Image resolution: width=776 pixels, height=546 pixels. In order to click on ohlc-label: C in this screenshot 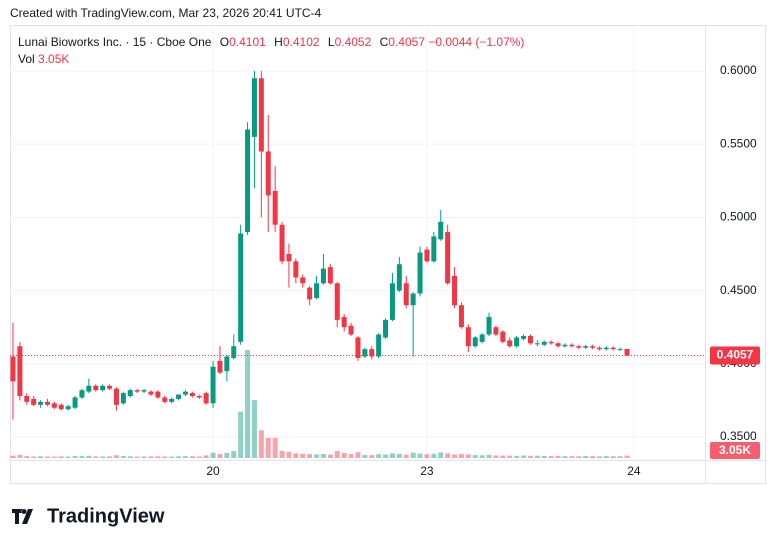, I will do `click(384, 42)`.